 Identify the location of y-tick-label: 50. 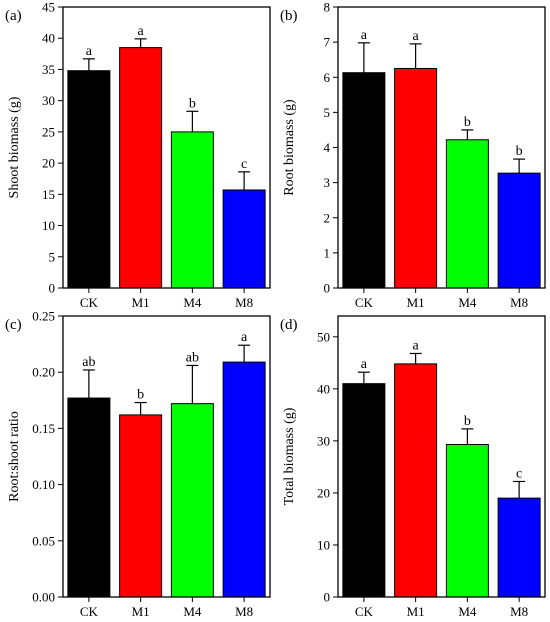
(323, 336).